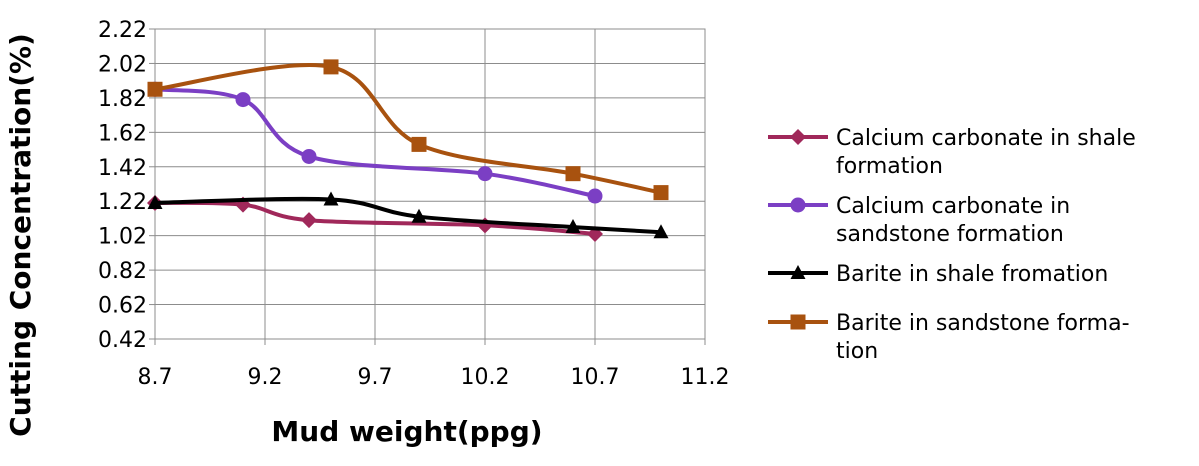 The image size is (1199, 466). I want to click on y-tick-label: 1.62, so click(122, 133).